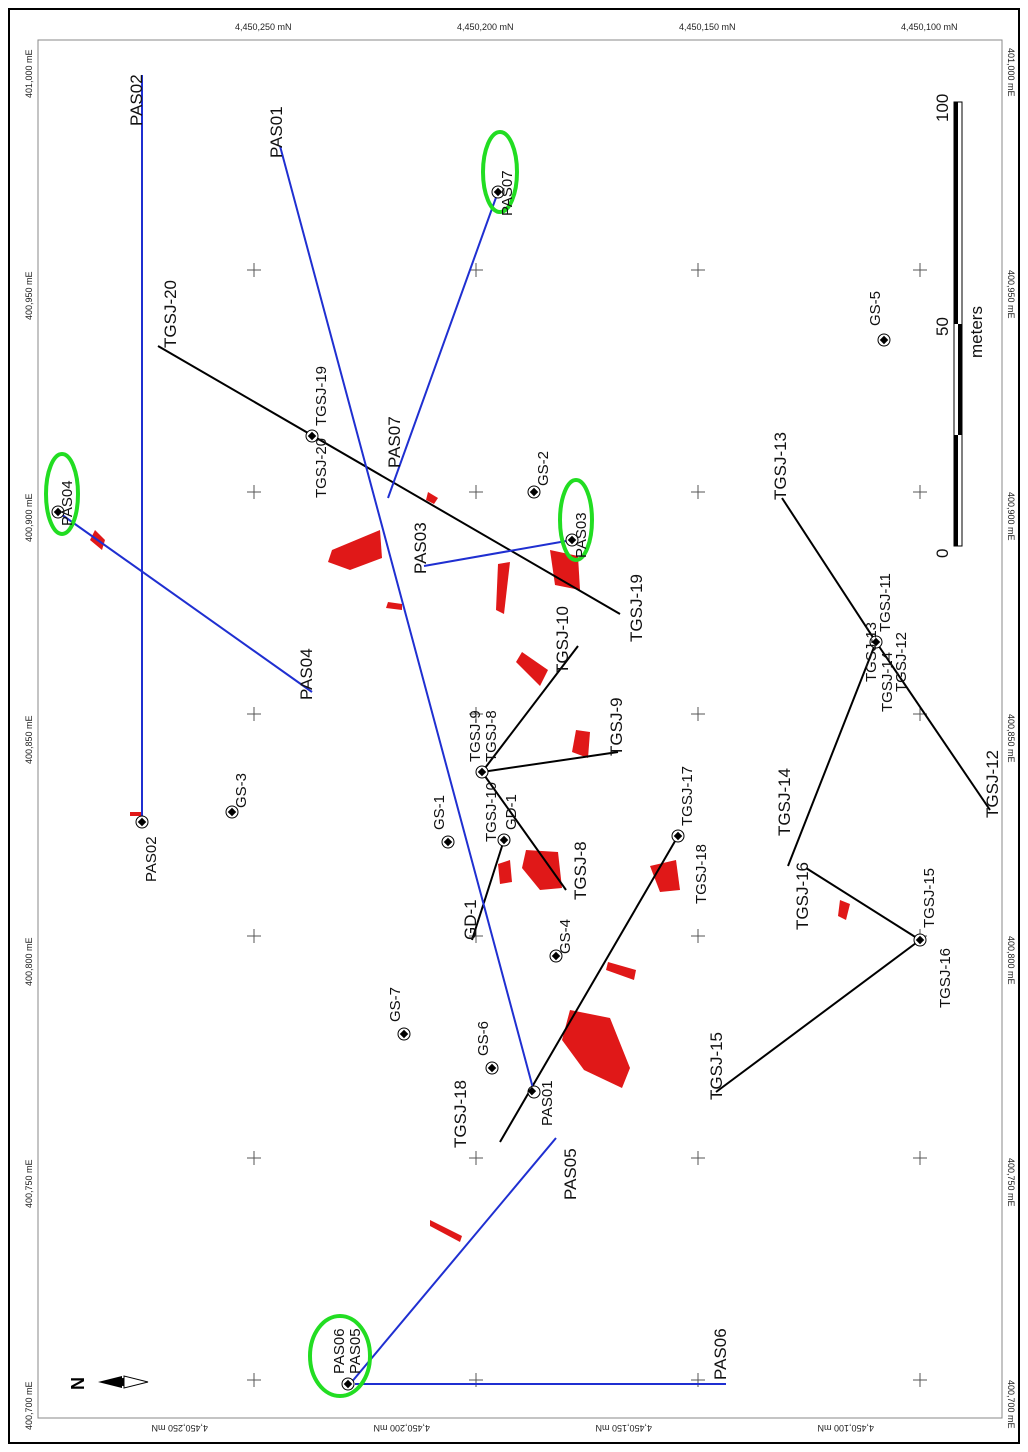 The image size is (1028, 1452). What do you see at coordinates (829, 570) in the screenshot?
I see `tgsj-13-trace` at bounding box center [829, 570].